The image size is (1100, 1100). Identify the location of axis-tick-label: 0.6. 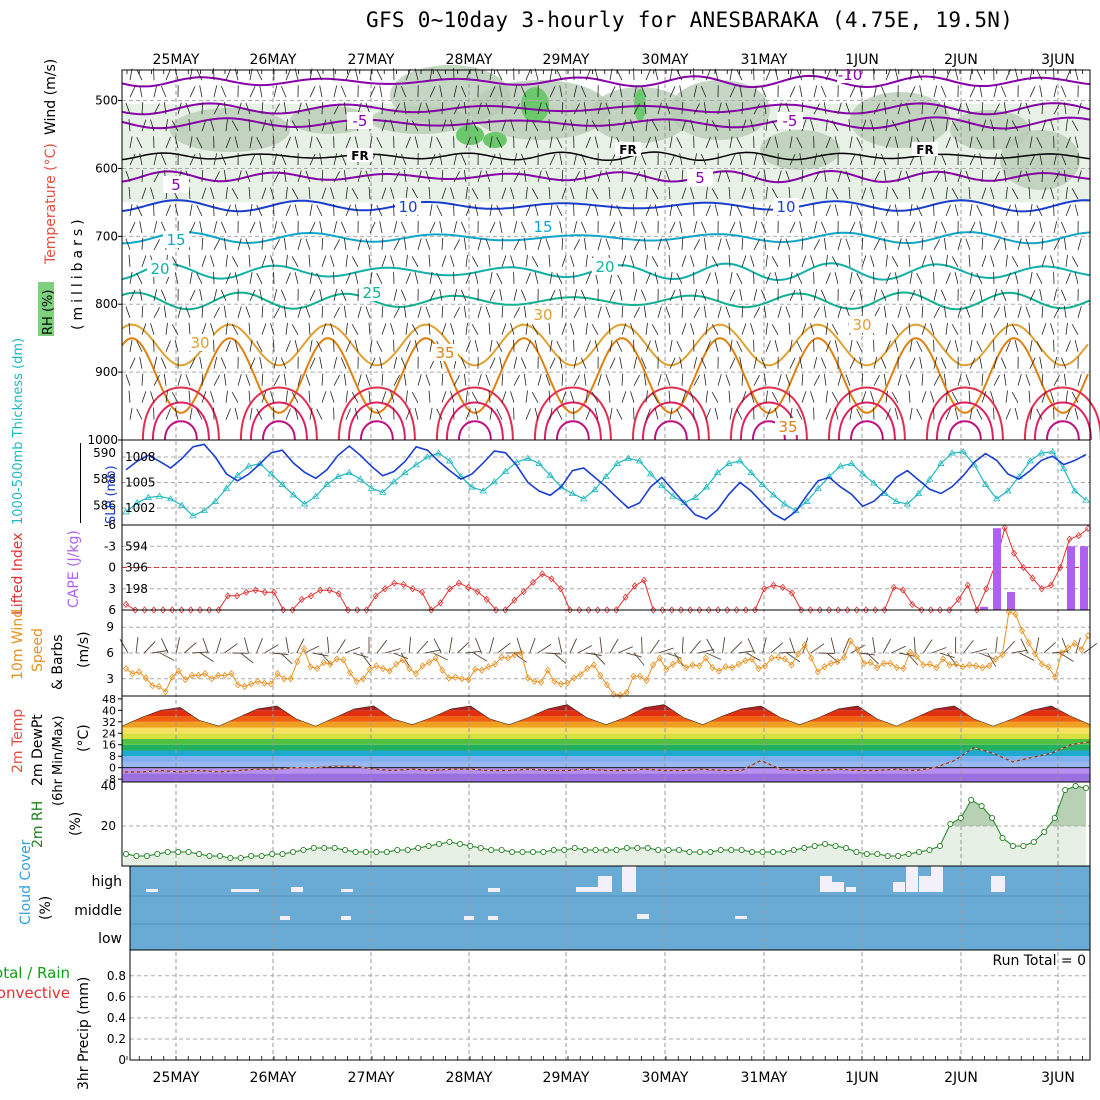
(116, 997).